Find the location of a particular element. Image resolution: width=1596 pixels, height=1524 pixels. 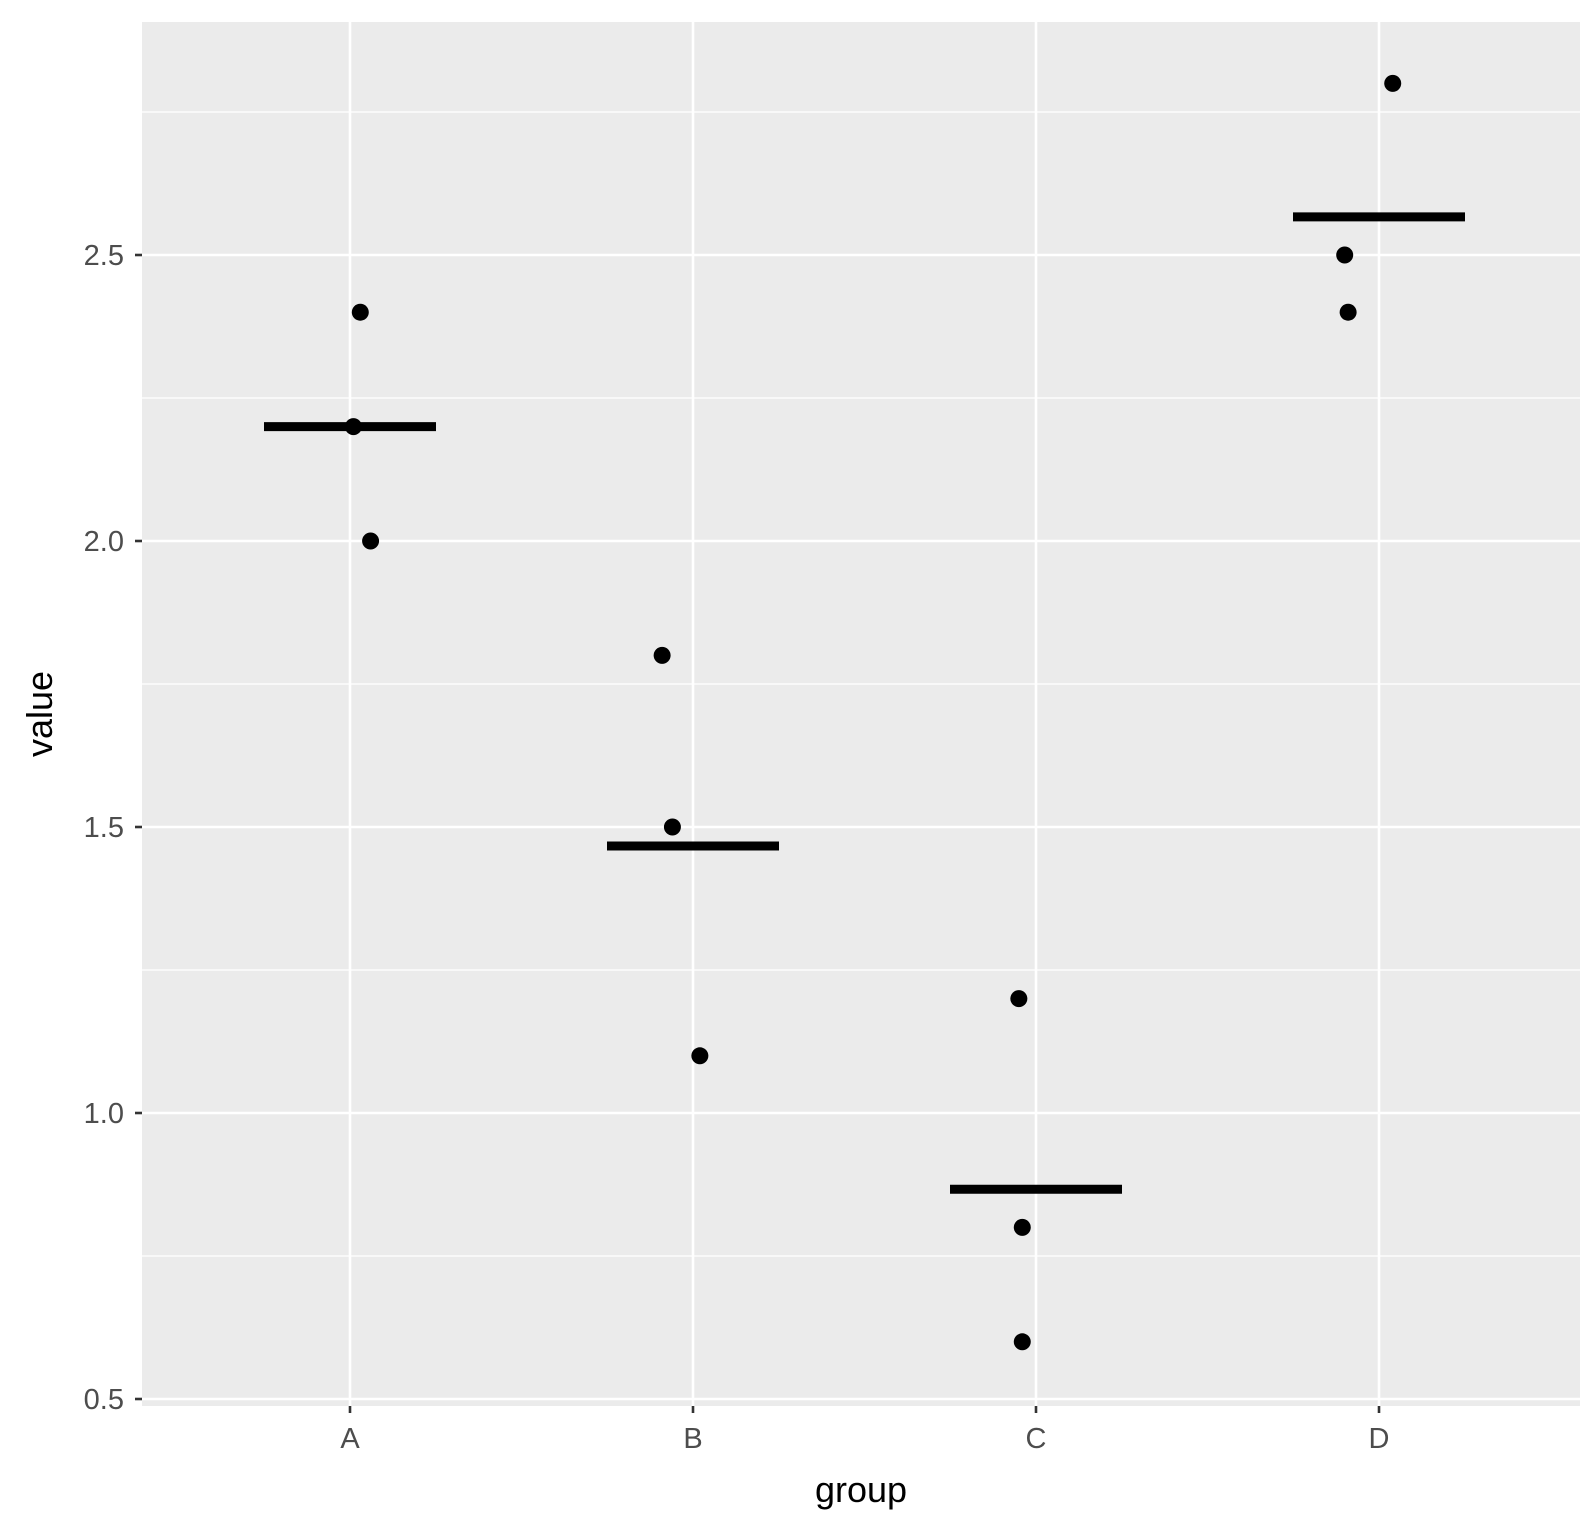

x-tick-label: B is located at coordinates (692, 1439).